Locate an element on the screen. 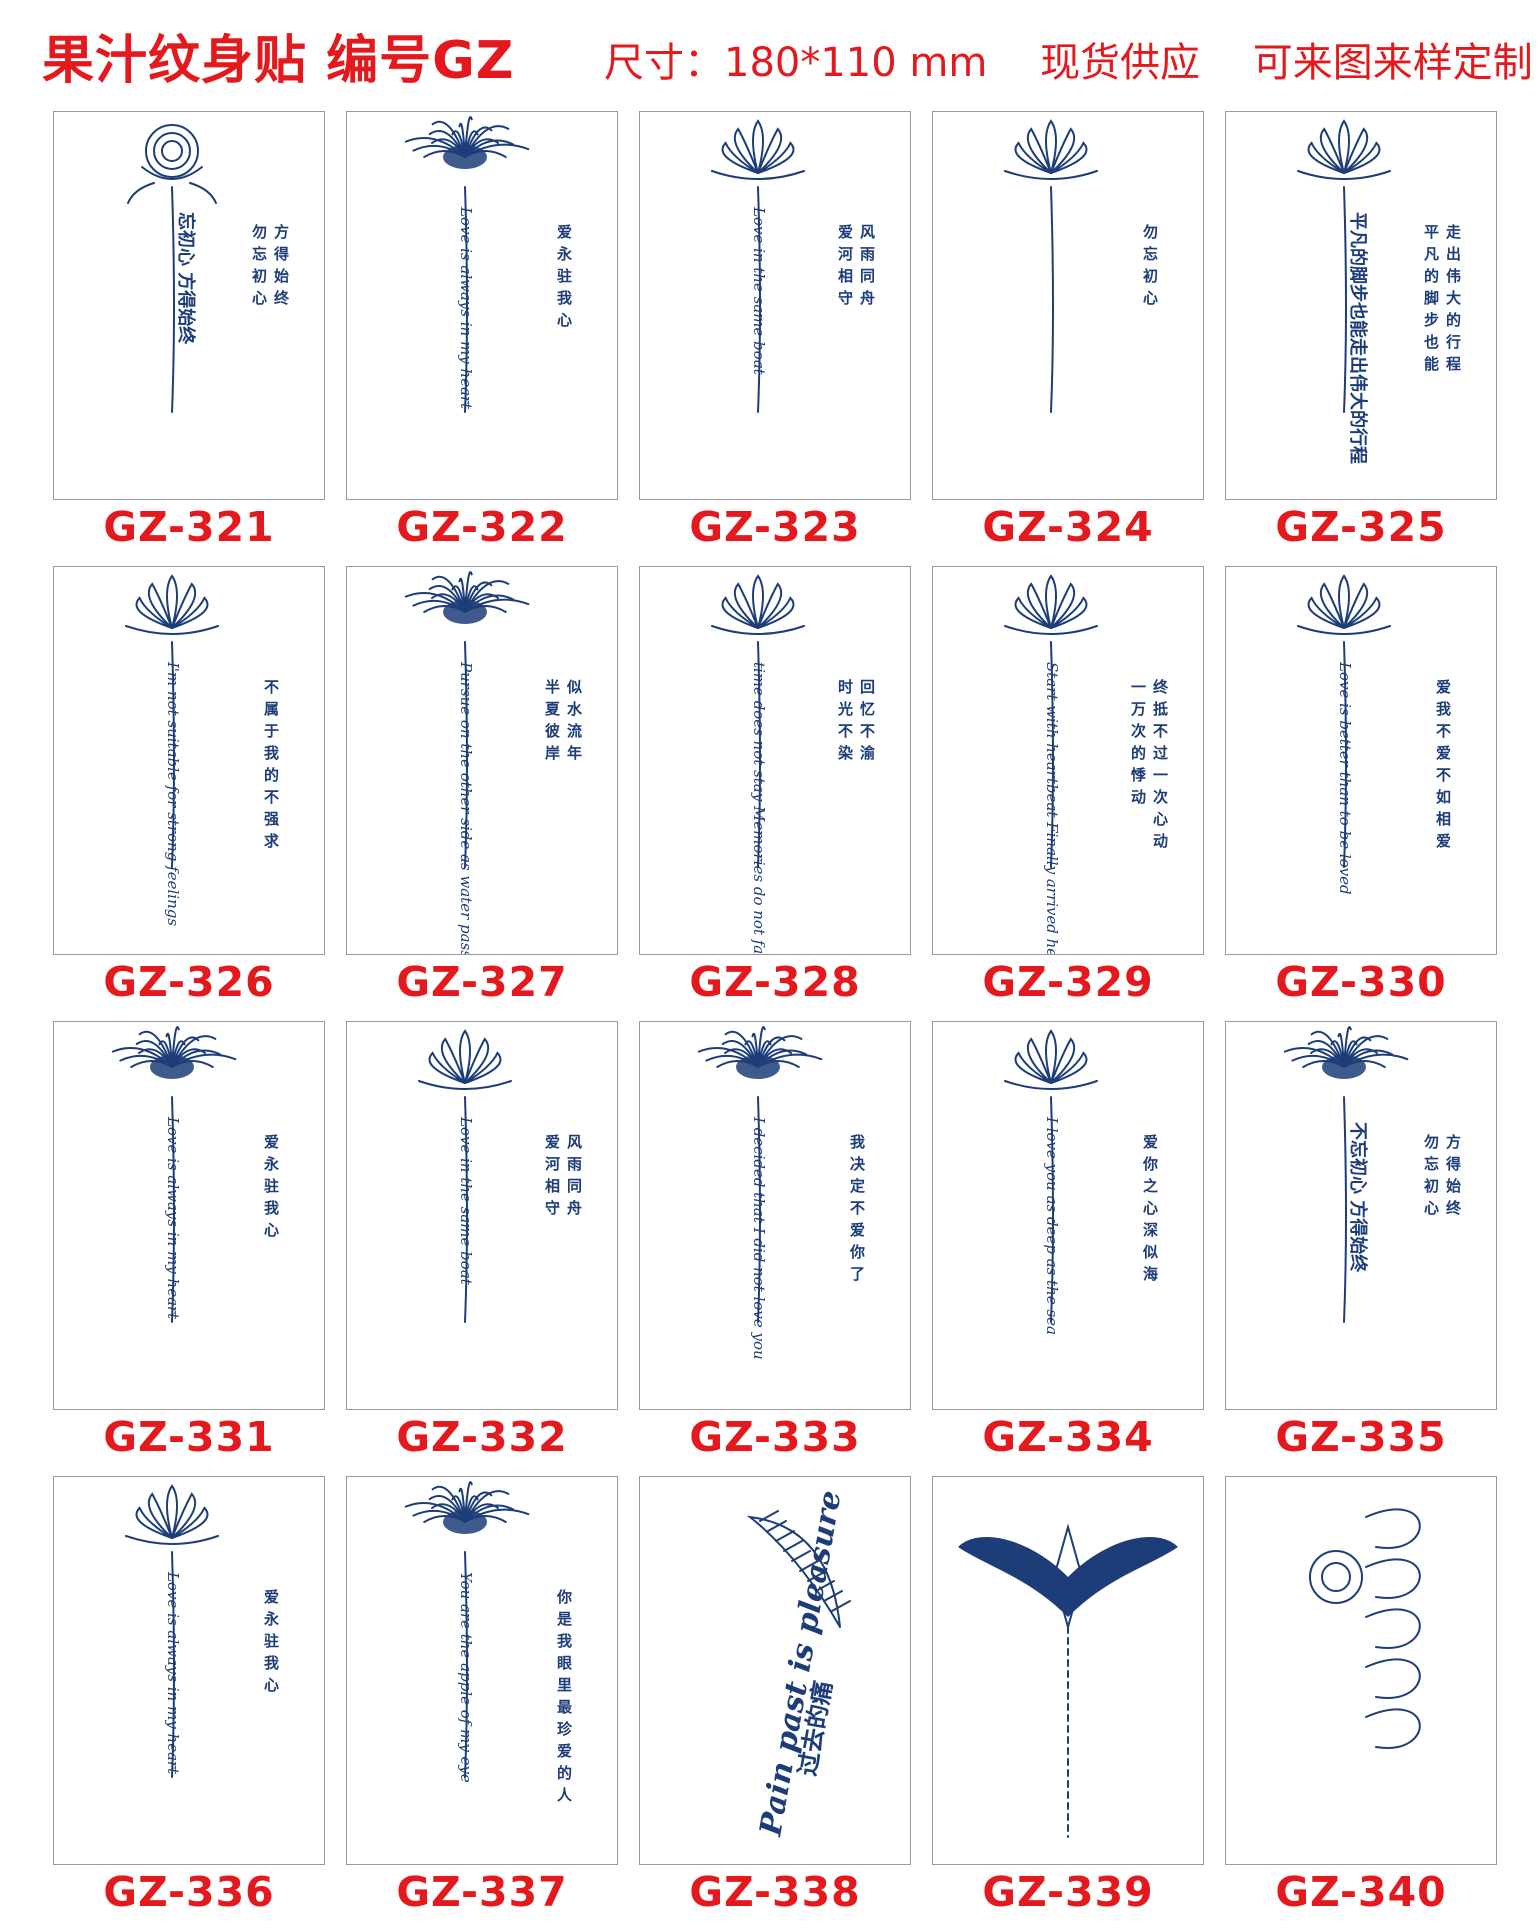 This screenshot has width=1539, height=1931. cn-column: 不属于我的不强求 is located at coordinates (272, 764).